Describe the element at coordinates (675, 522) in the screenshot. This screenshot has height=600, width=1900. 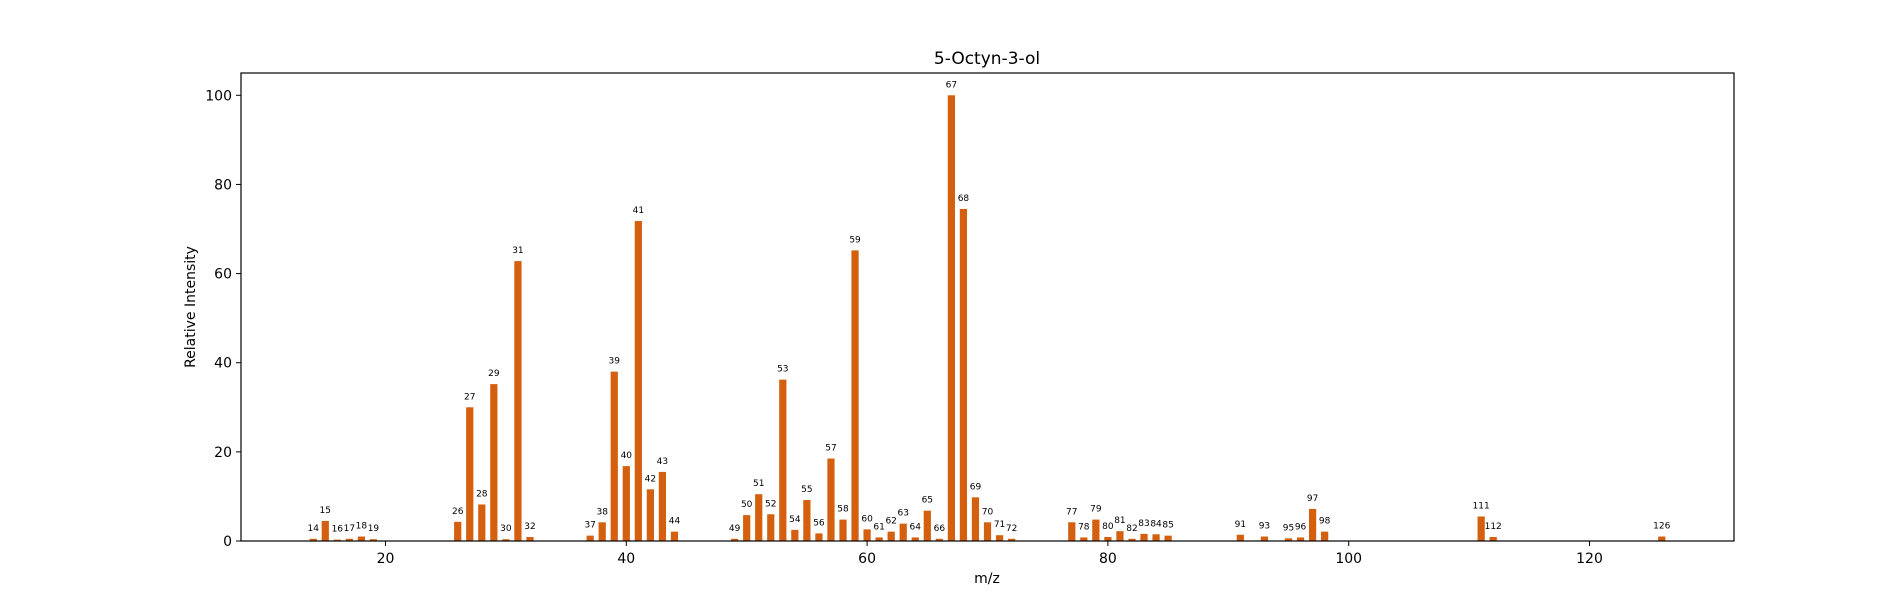
I see `bar-label-mz-44: 44` at that location.